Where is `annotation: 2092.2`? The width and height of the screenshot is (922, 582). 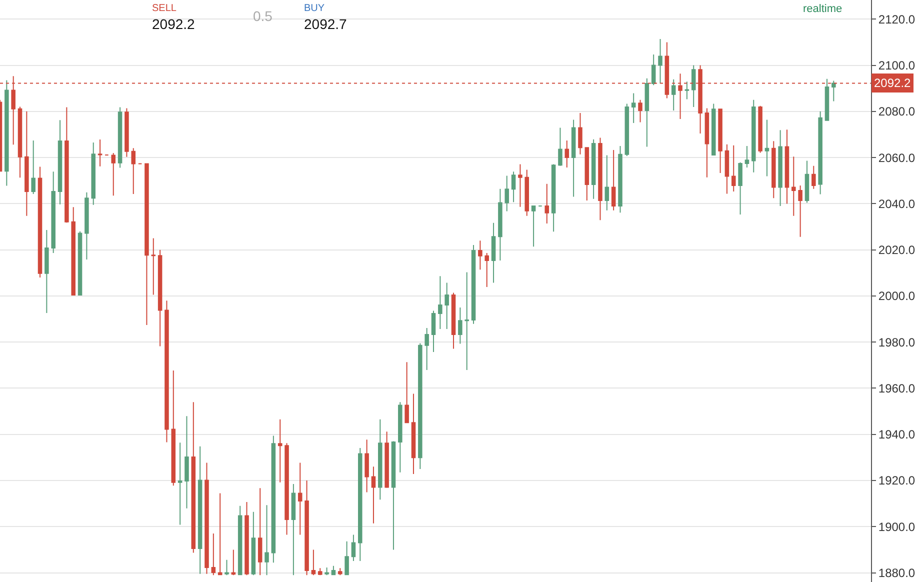 annotation: 2092.2 is located at coordinates (174, 24).